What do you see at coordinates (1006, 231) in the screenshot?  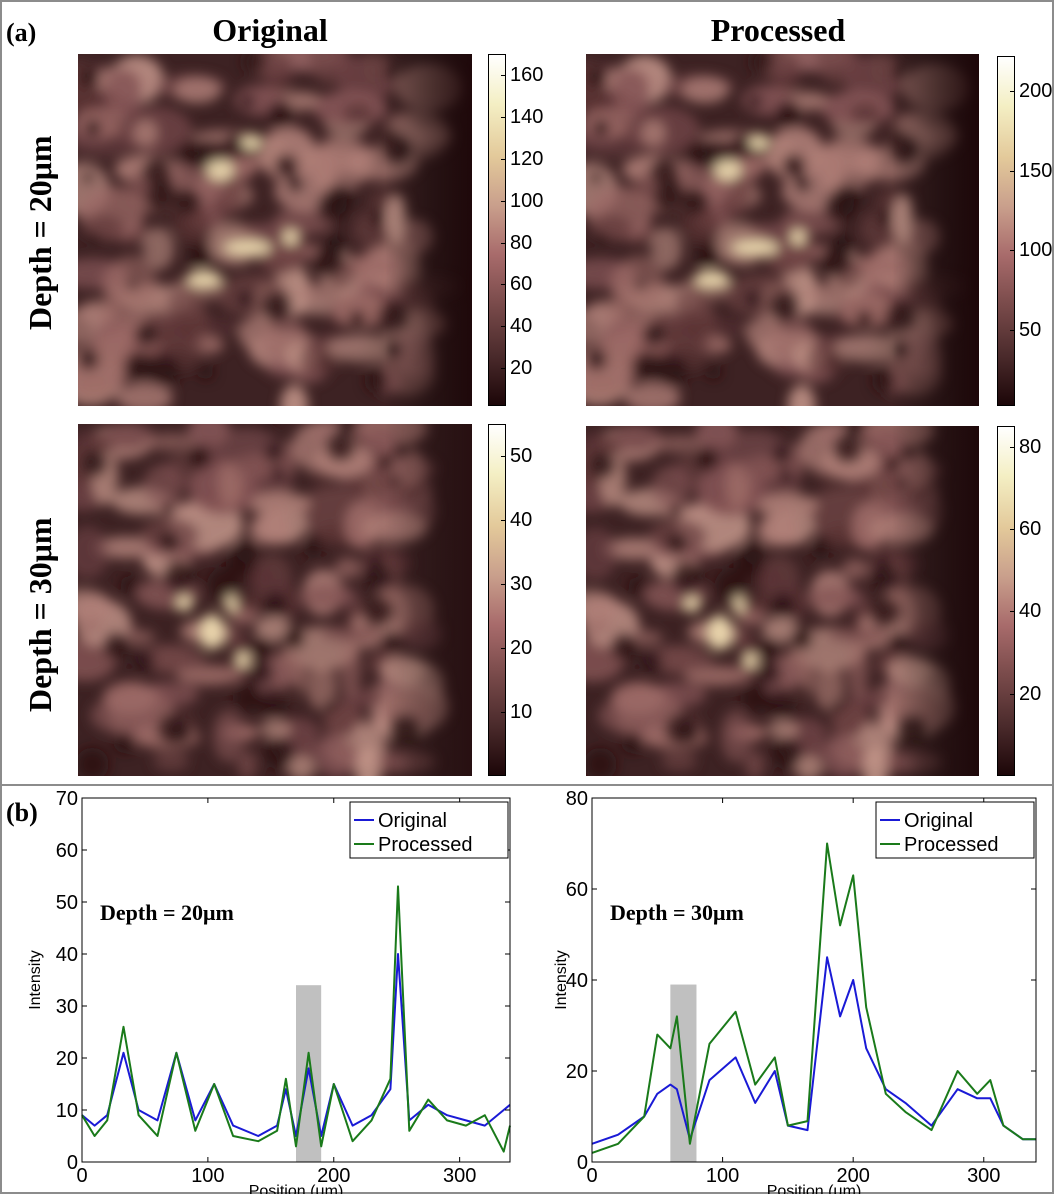 I see `colorbar-depth20-processed` at bounding box center [1006, 231].